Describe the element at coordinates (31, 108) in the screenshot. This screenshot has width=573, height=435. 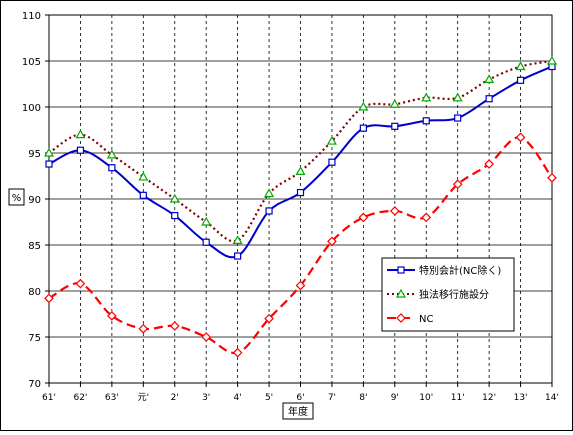
I see `y-tick-label: 100` at that location.